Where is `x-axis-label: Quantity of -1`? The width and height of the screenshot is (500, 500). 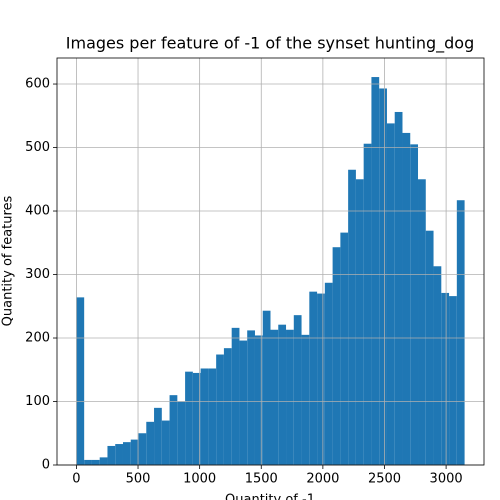
x-axis-label: Quantity of -1 is located at coordinates (270, 496).